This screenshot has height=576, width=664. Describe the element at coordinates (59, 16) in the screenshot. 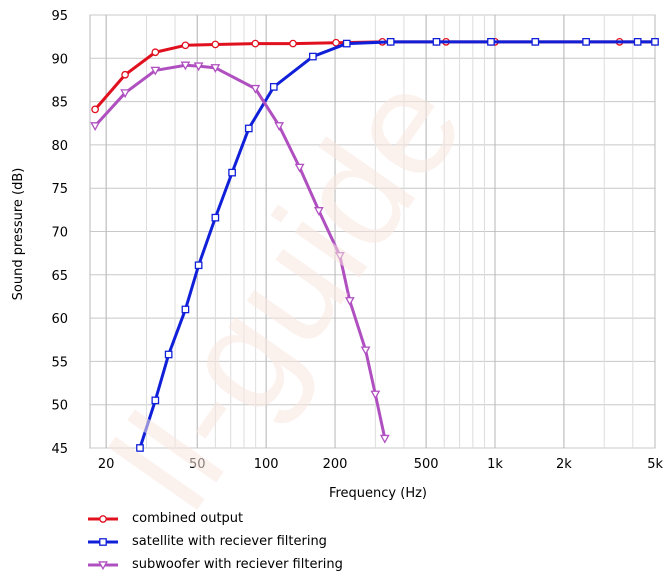

I see `y-tick-label: 95` at that location.